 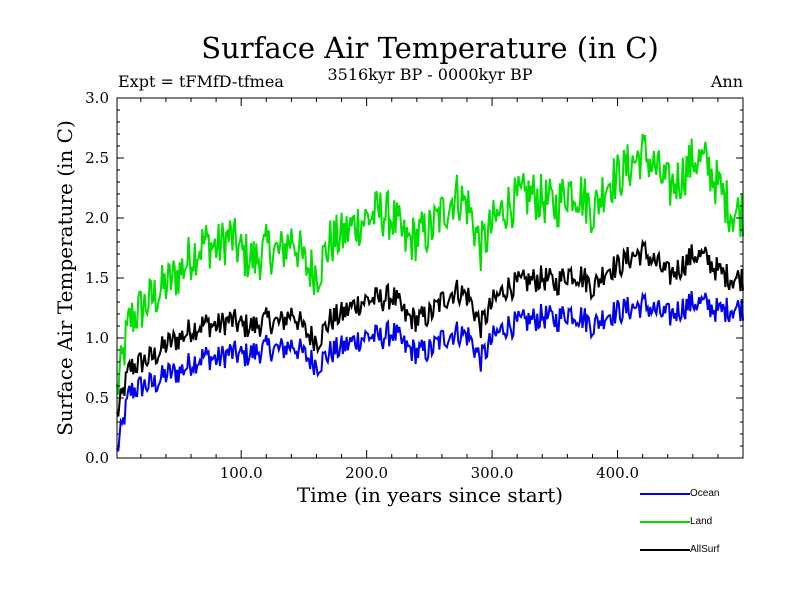 I want to click on y-tick-label: 3.0, so click(x=97, y=98).